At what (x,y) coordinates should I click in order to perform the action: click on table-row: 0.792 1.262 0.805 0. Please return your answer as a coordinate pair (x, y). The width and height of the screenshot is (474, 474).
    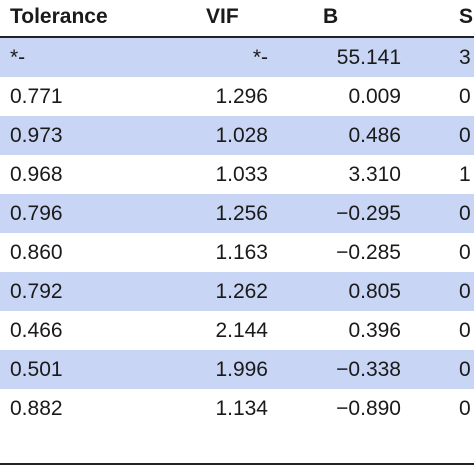
    Looking at the image, I should click on (237, 291).